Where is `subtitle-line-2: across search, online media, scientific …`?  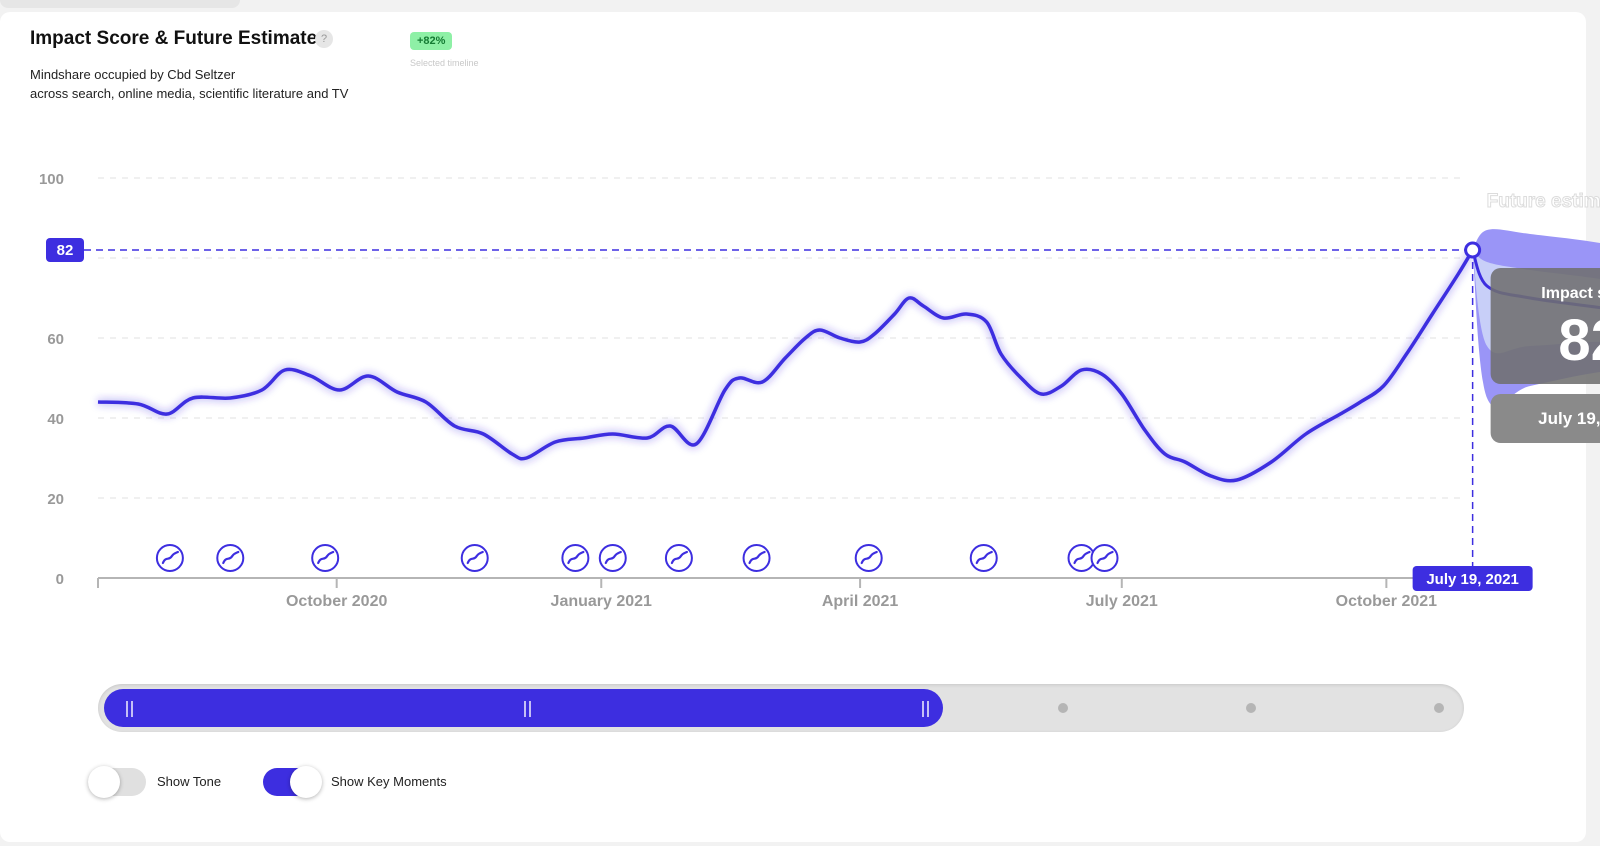
subtitle-line-2: across search, online media, scientific … is located at coordinates (189, 93).